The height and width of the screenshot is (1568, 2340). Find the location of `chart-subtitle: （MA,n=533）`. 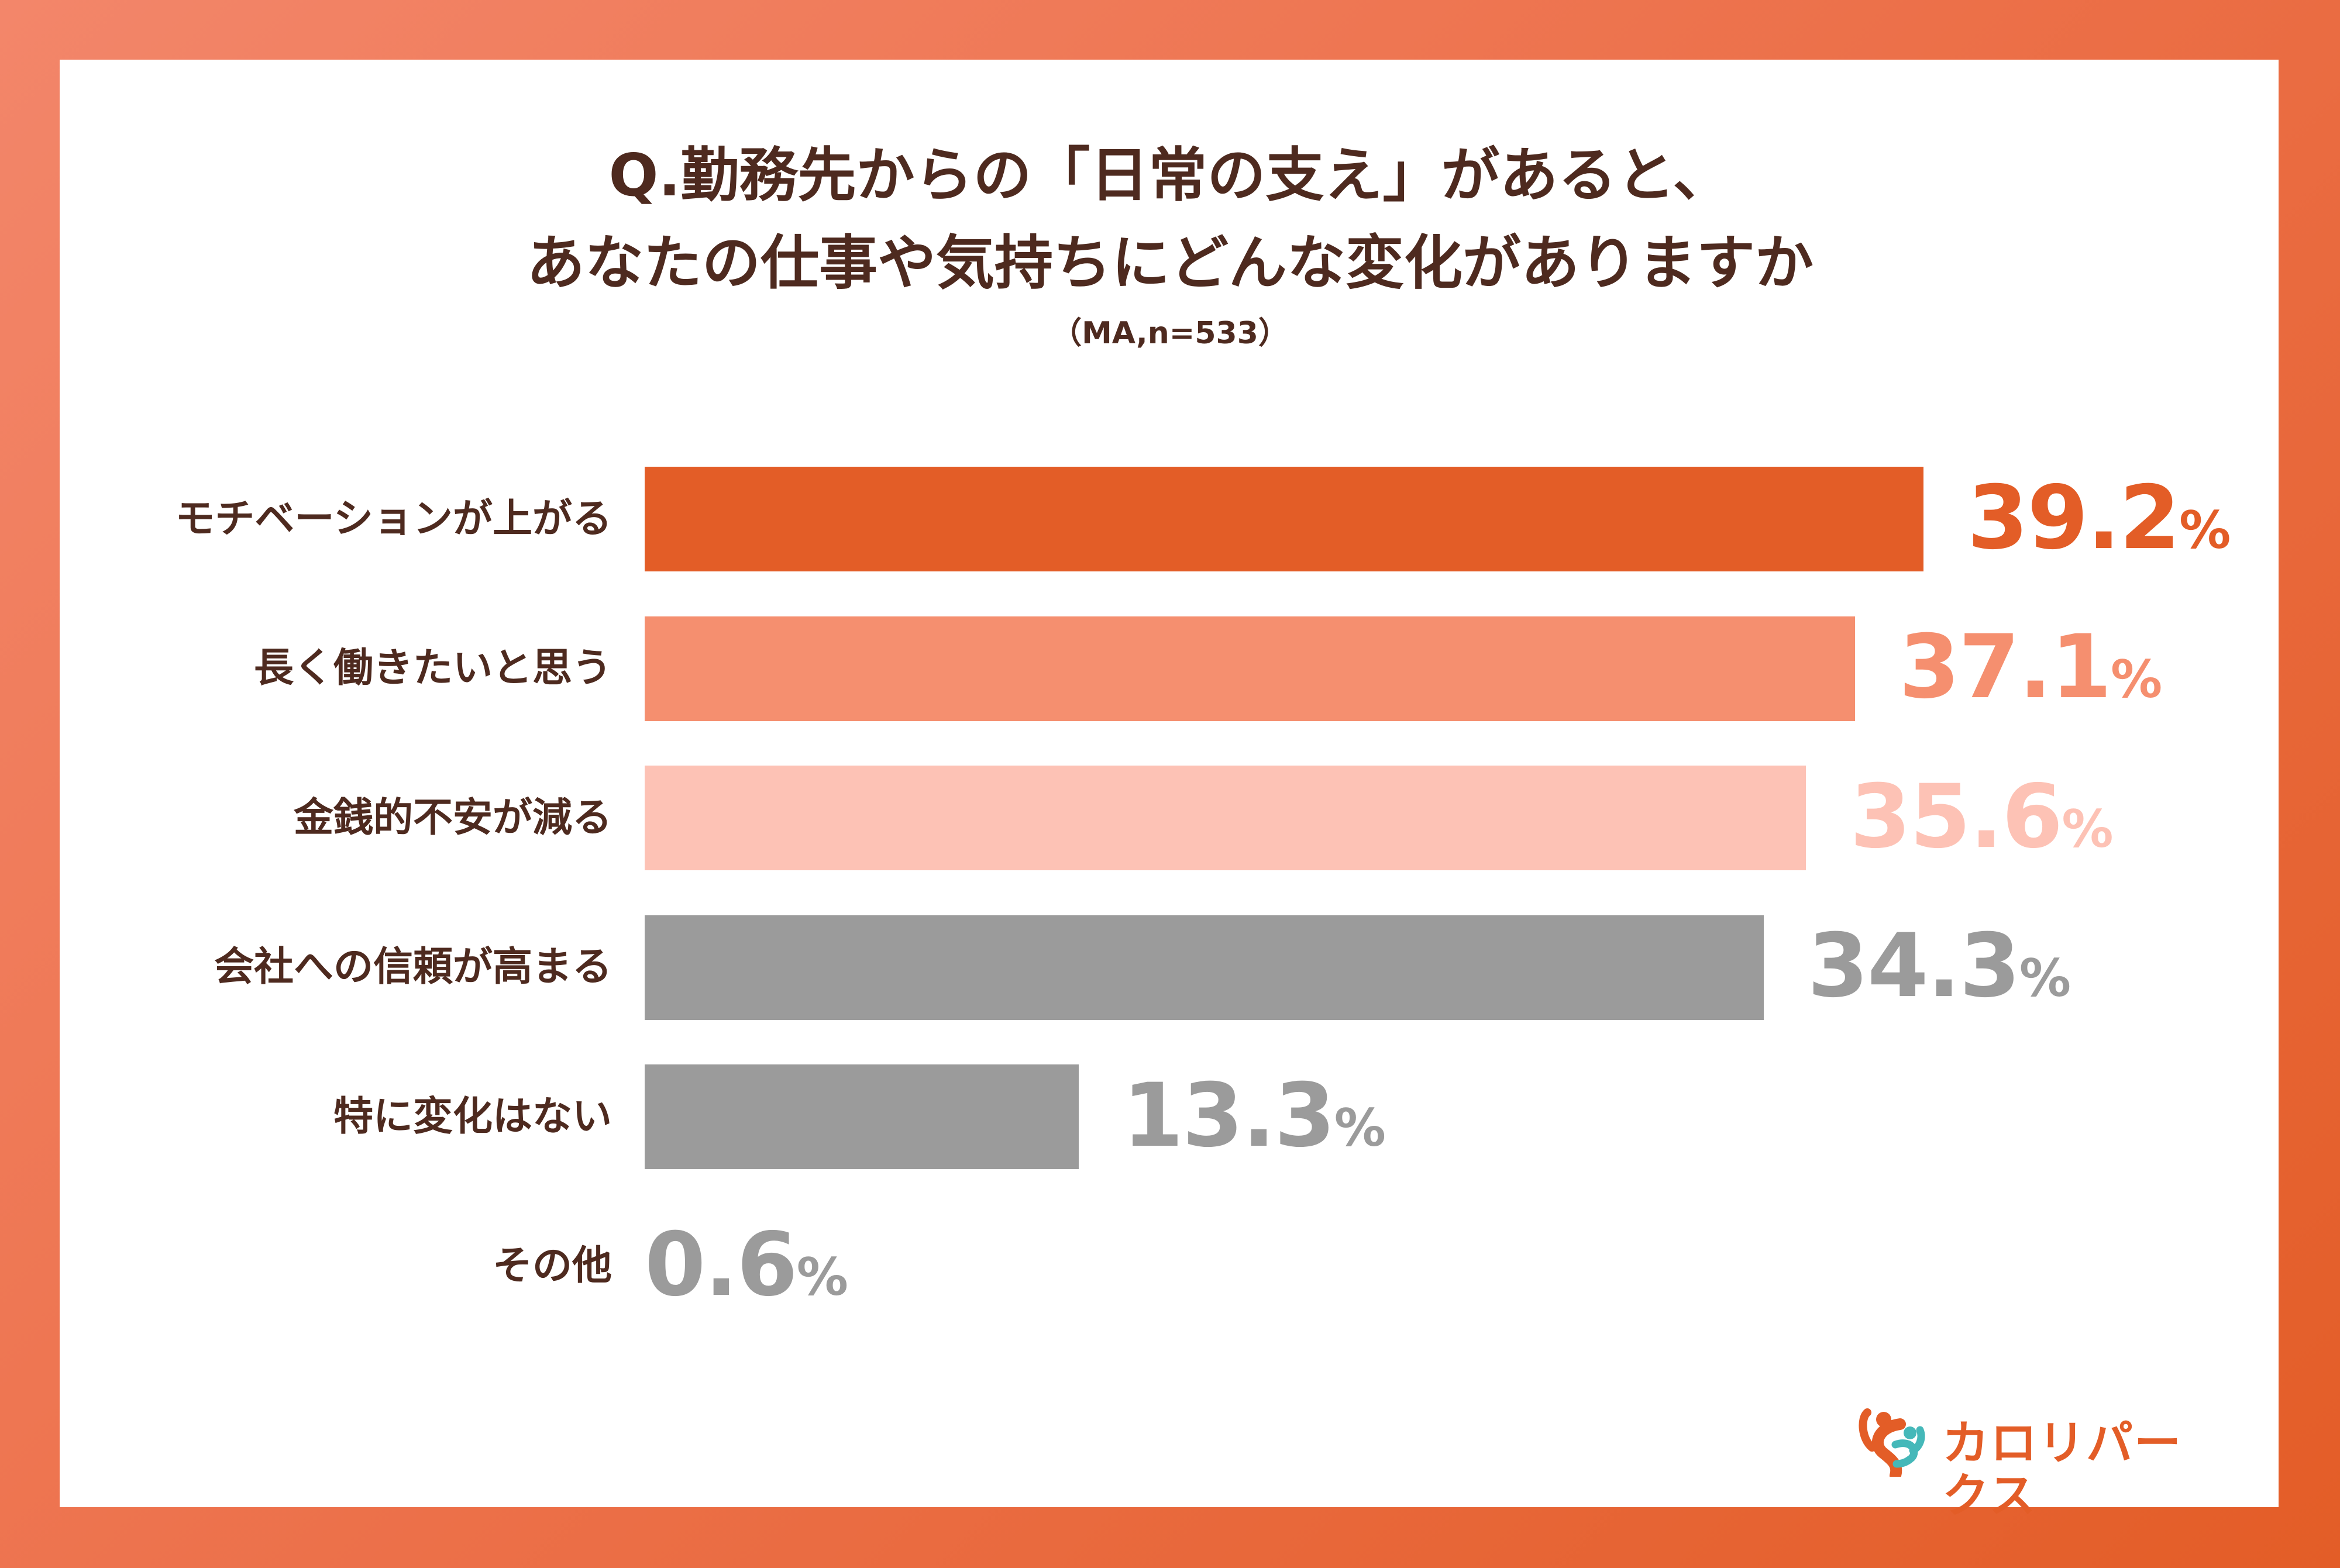

chart-subtitle: （MA,n=533） is located at coordinates (1170, 334).